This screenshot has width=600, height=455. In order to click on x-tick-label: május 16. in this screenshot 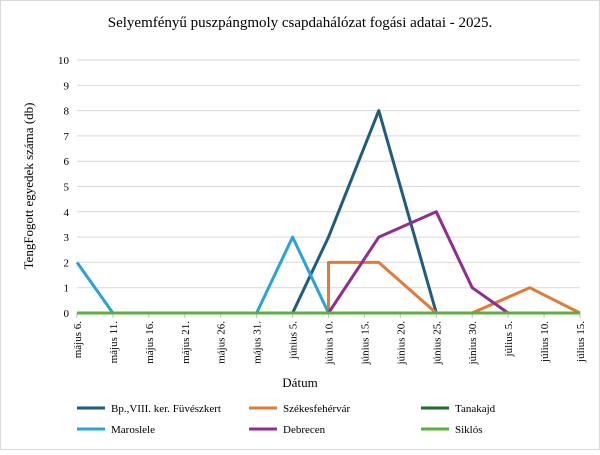, I will do `click(150, 342)`.